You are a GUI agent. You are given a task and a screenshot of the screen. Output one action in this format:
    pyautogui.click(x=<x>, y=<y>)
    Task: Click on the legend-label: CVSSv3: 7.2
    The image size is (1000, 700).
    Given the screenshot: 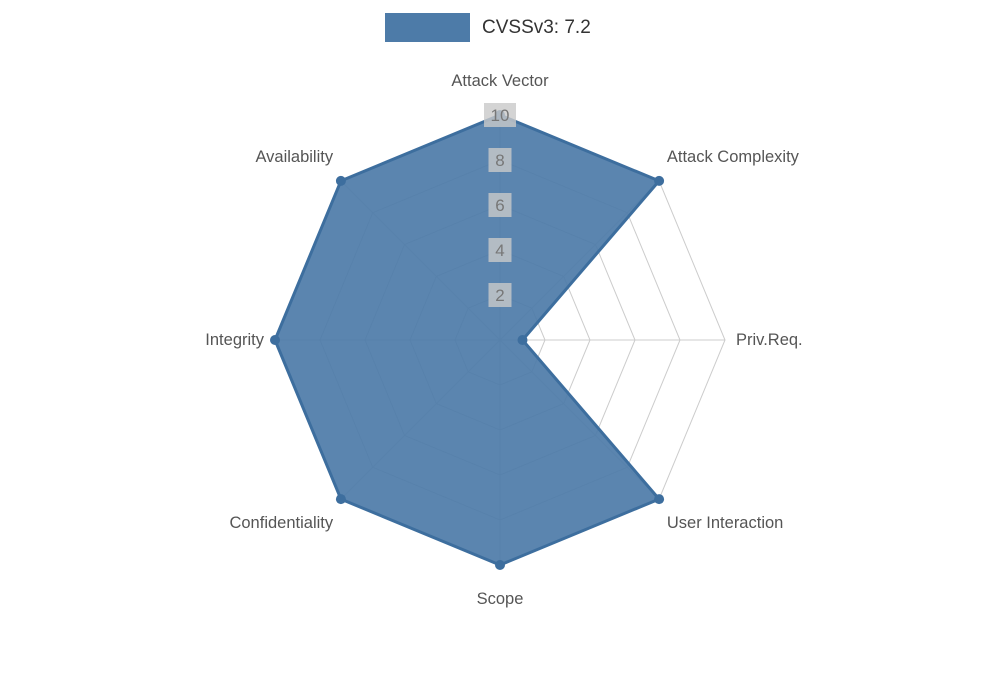 What is the action you would take?
    pyautogui.click(x=536, y=27)
    